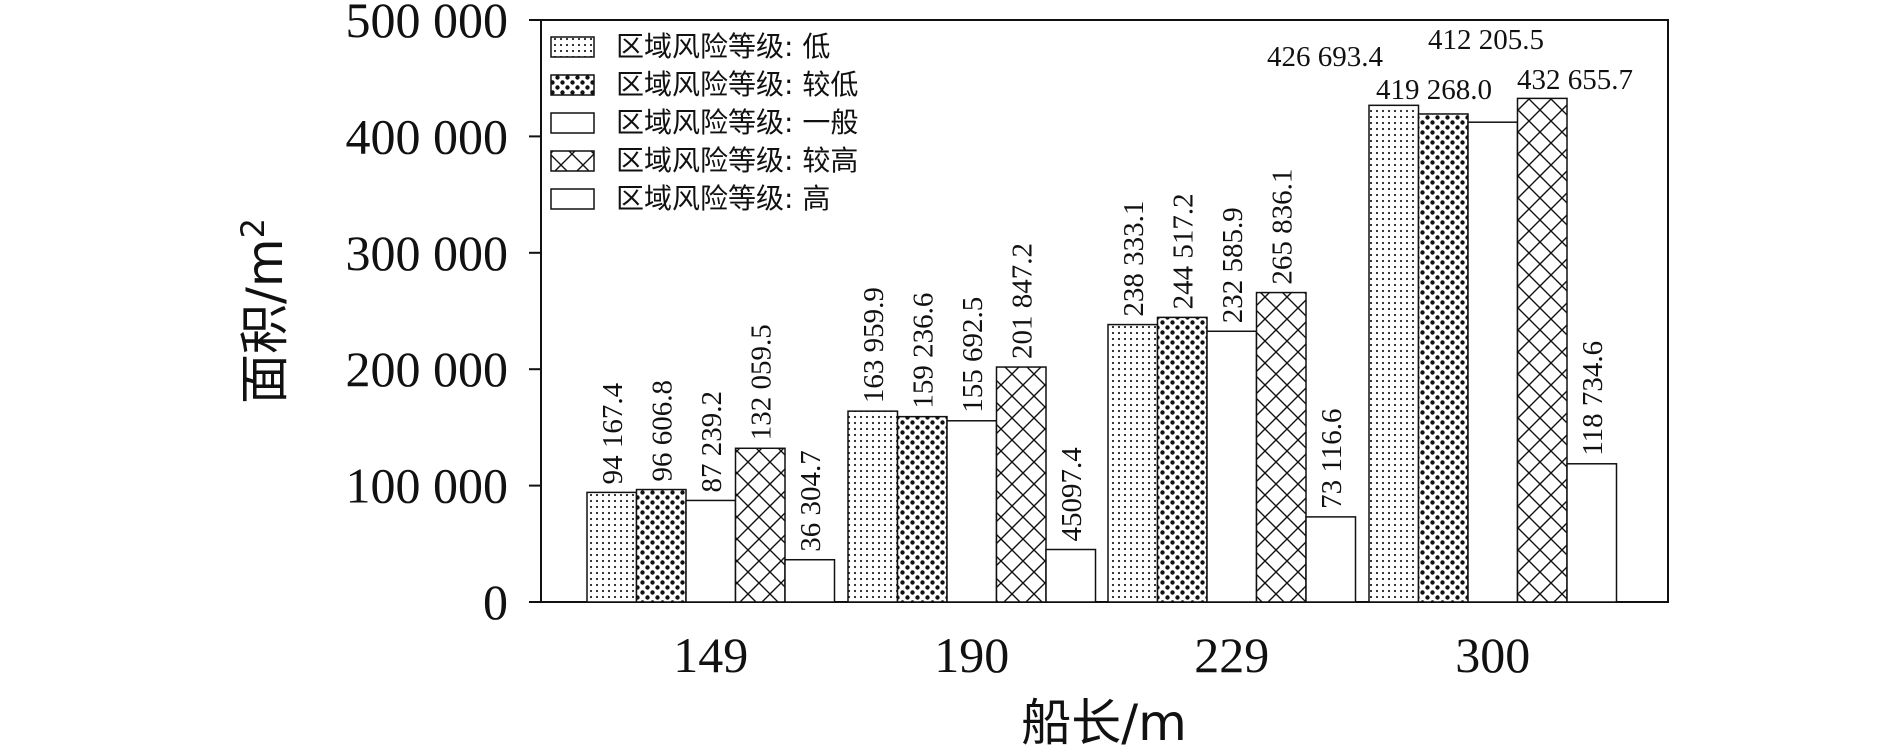 The width and height of the screenshot is (1890, 756). Describe the element at coordinates (495, 602) in the screenshot. I see `y-tick-label: 0` at that location.